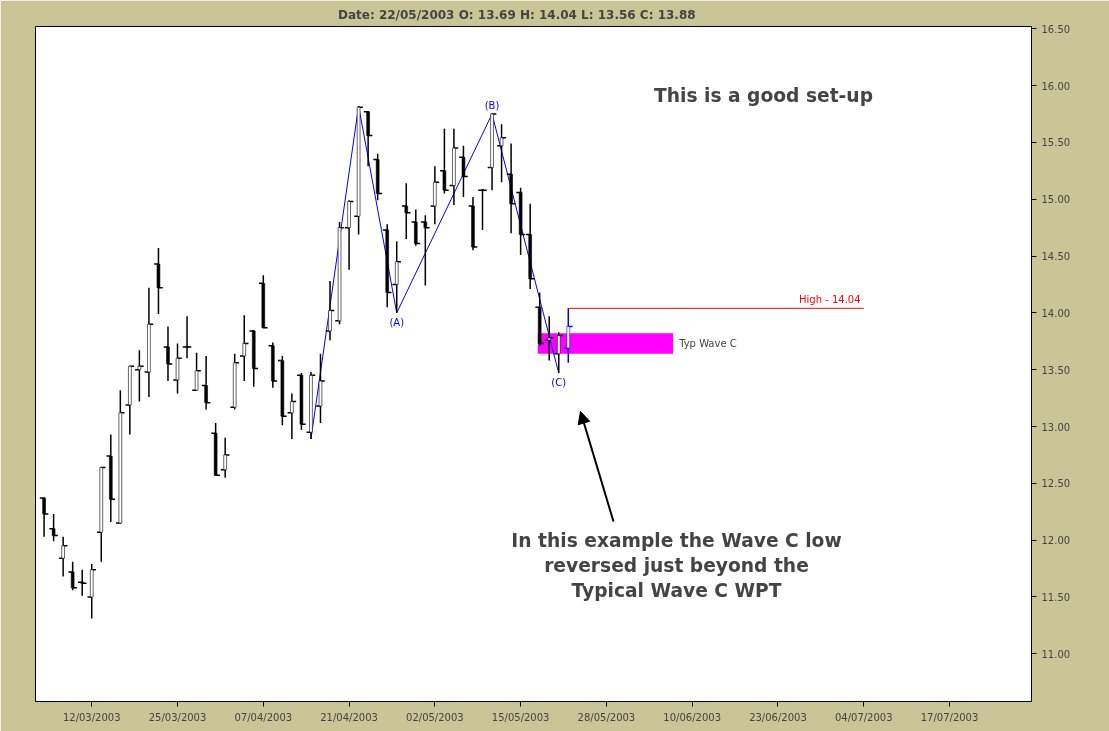 The height and width of the screenshot is (731, 1109). I want to click on x-tick-label: 25/03/2003, so click(177, 717).